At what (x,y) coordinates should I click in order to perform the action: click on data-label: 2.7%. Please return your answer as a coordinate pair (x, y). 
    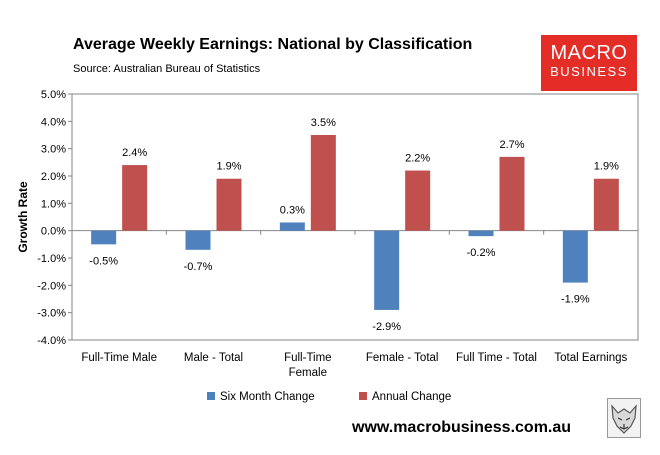
    Looking at the image, I should click on (511, 145).